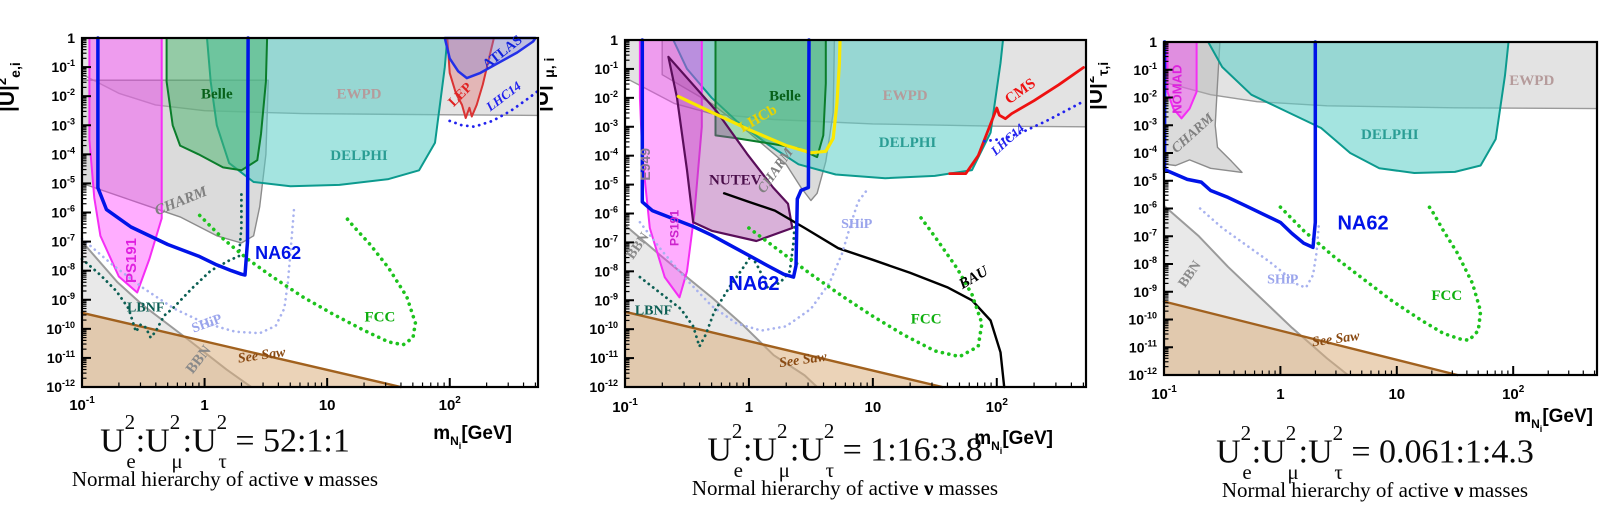  Describe the element at coordinates (1380, 274) in the screenshot. I see `curve-fcc` at that location.